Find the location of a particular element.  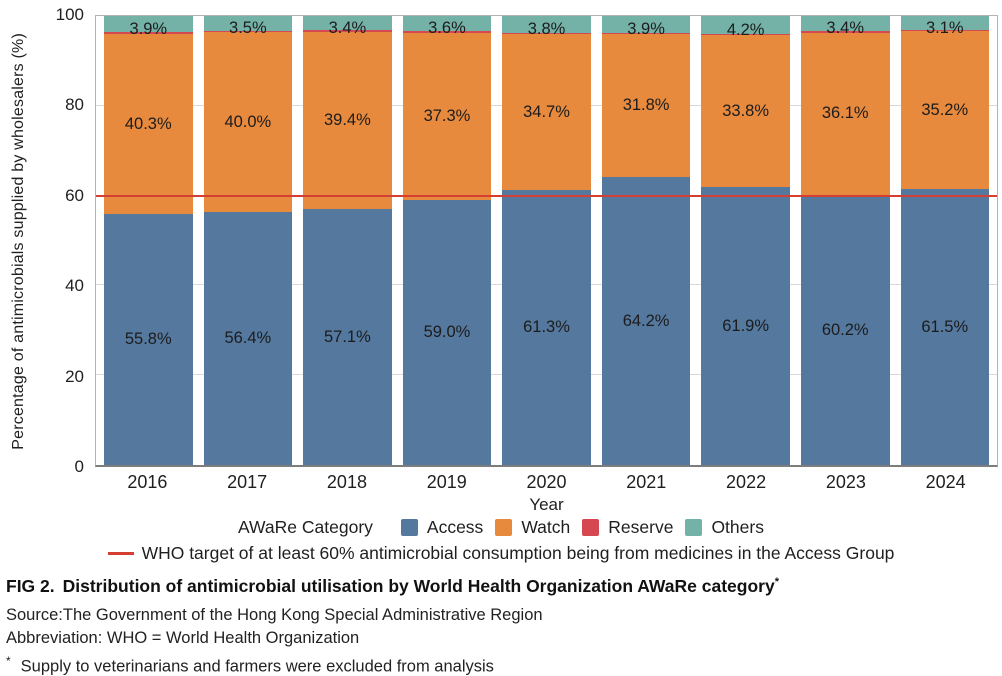

bar-value-label: 61.3% is located at coordinates (546, 327).